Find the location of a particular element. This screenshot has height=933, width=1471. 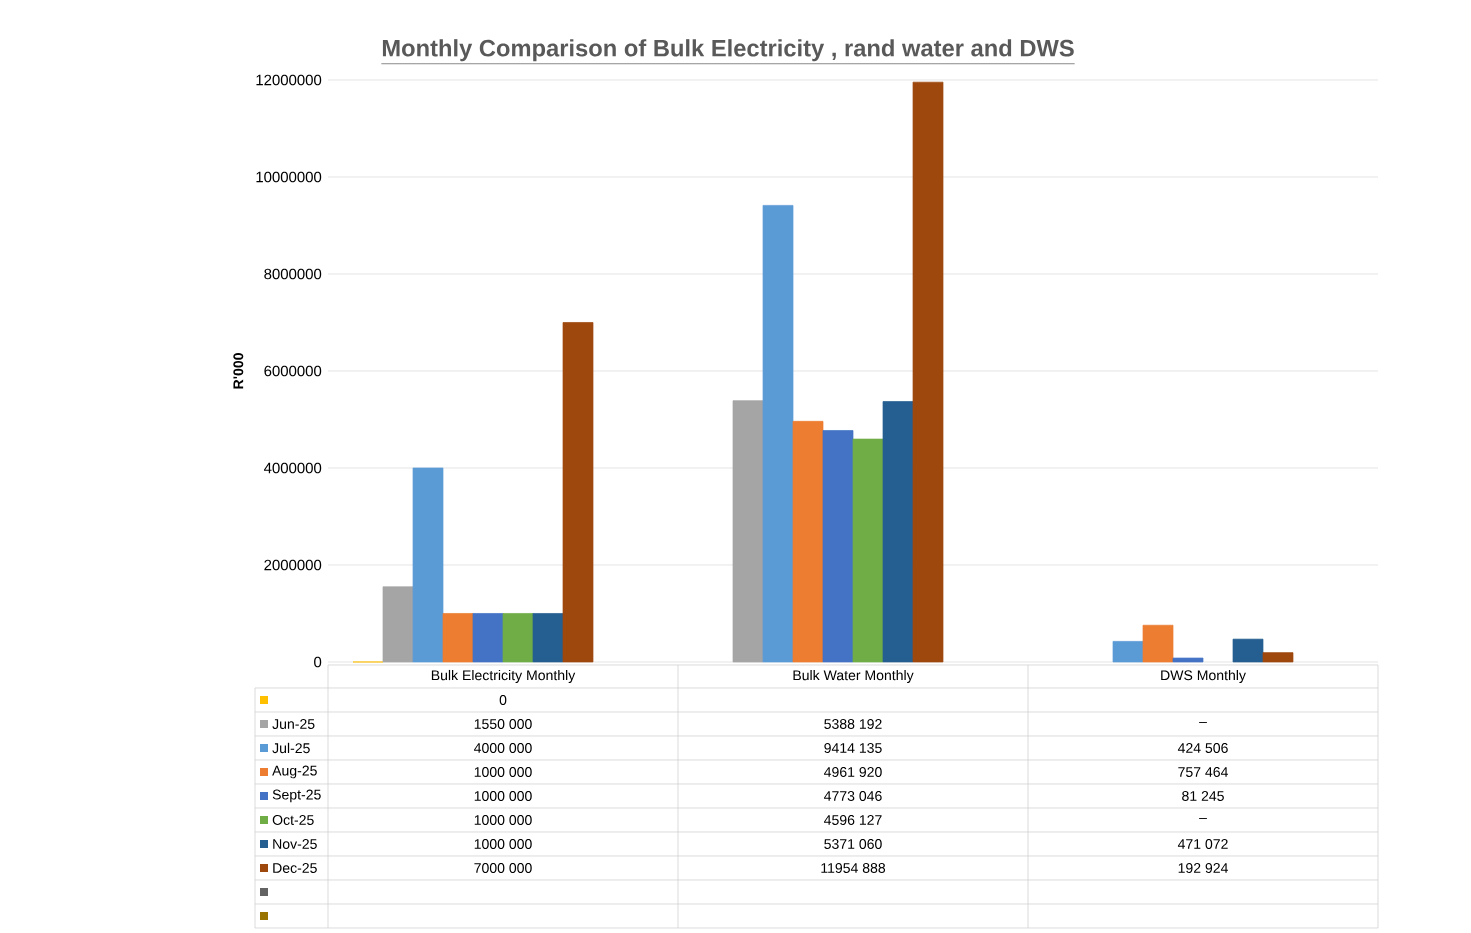

data-label: 0 is located at coordinates (503, 700).